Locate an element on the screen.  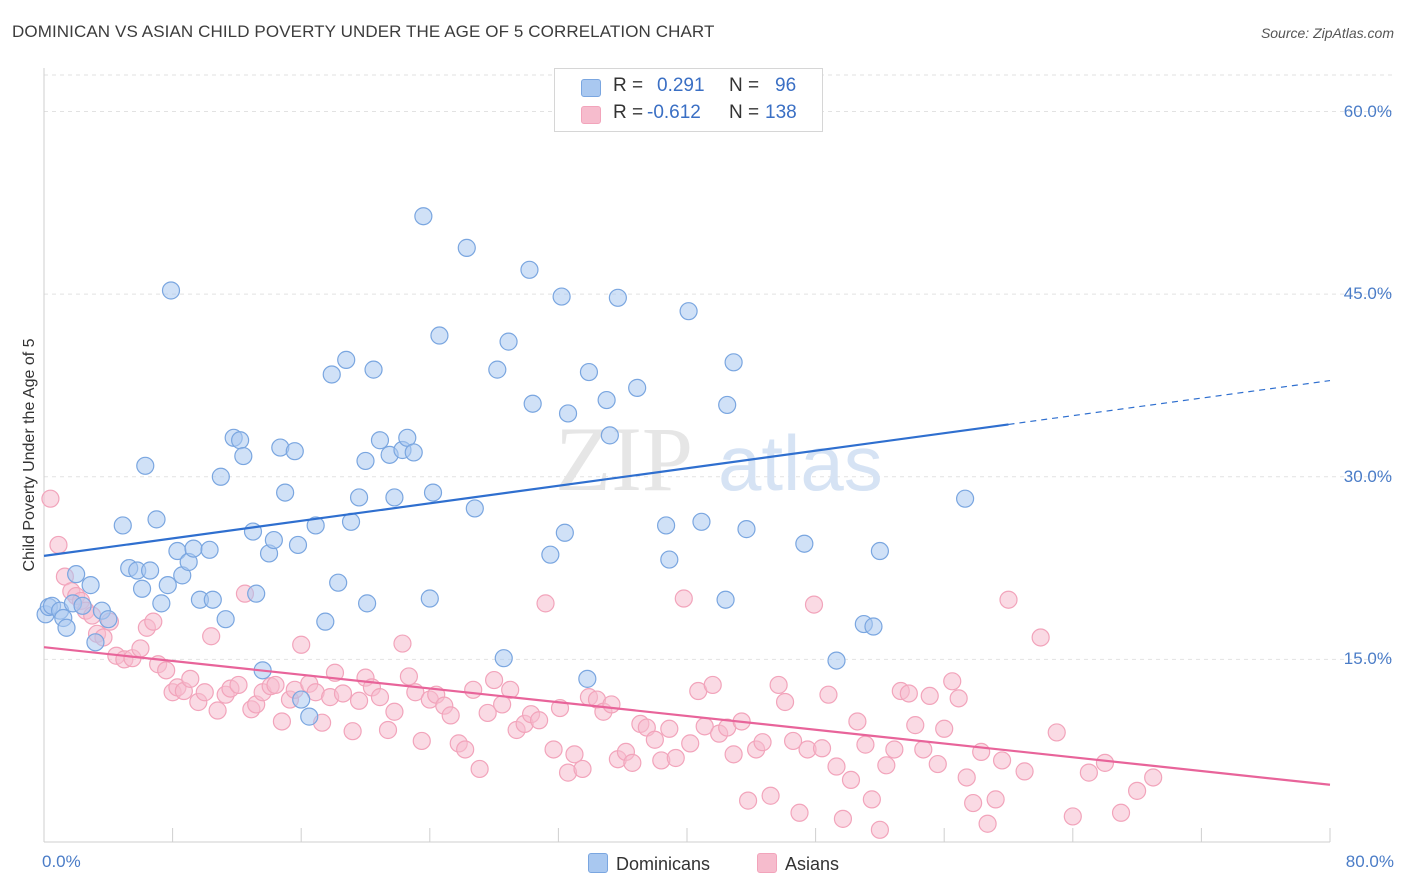
watermark-zip: ZIP is located at coordinates (624, 459).